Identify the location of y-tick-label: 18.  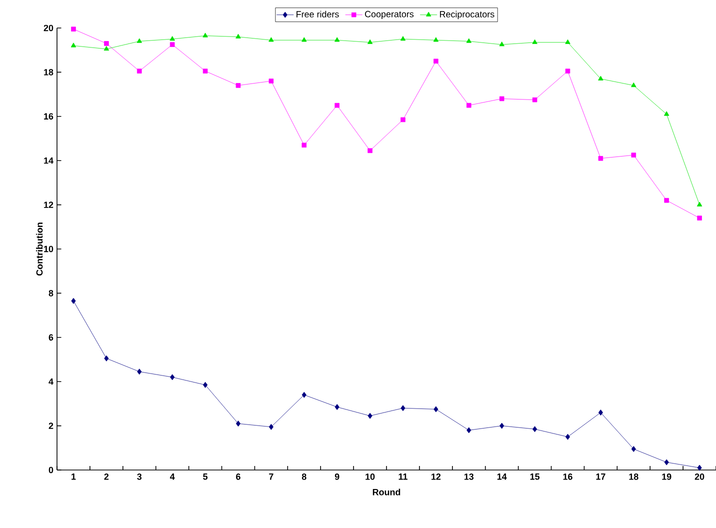
(49, 72).